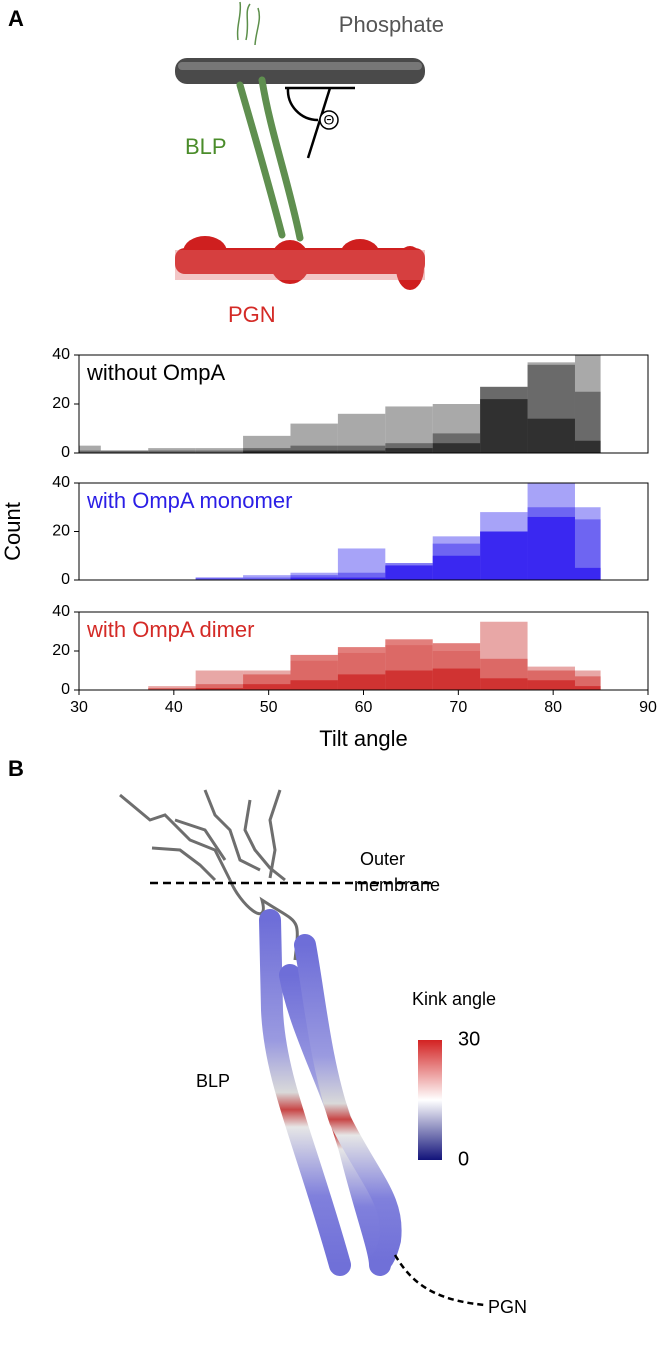 This screenshot has height=1355, width=660. I want to click on colorbar-tick-label: 0, so click(463, 1159).